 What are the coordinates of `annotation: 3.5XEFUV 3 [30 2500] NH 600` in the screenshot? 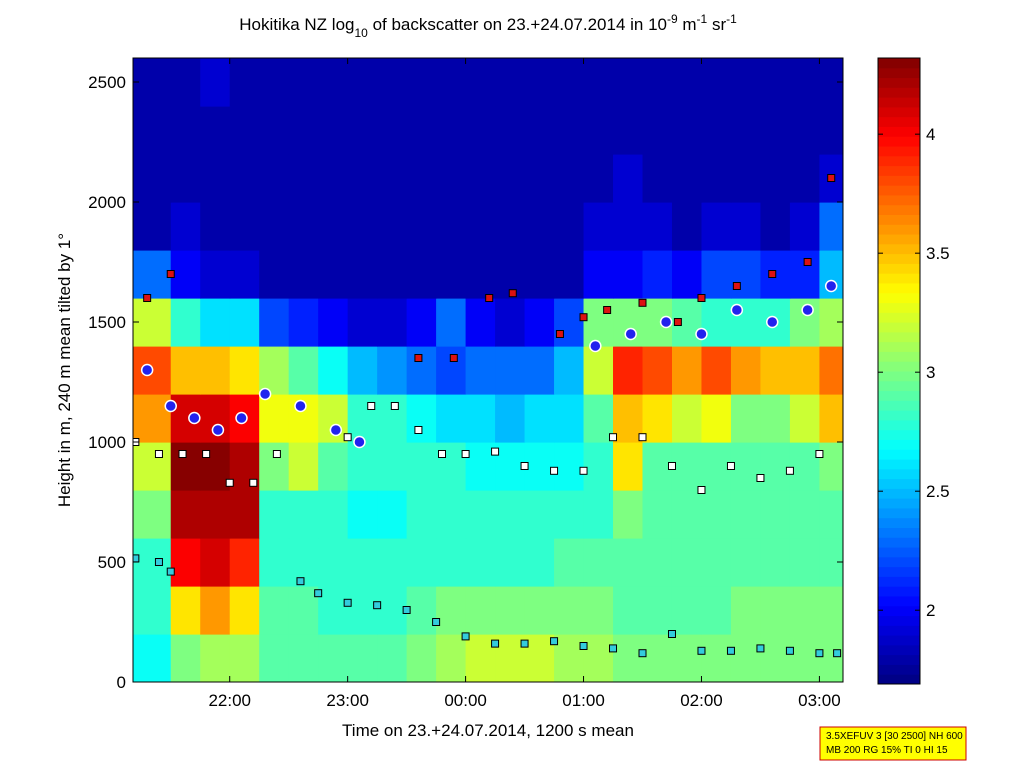 It's located at (894, 736).